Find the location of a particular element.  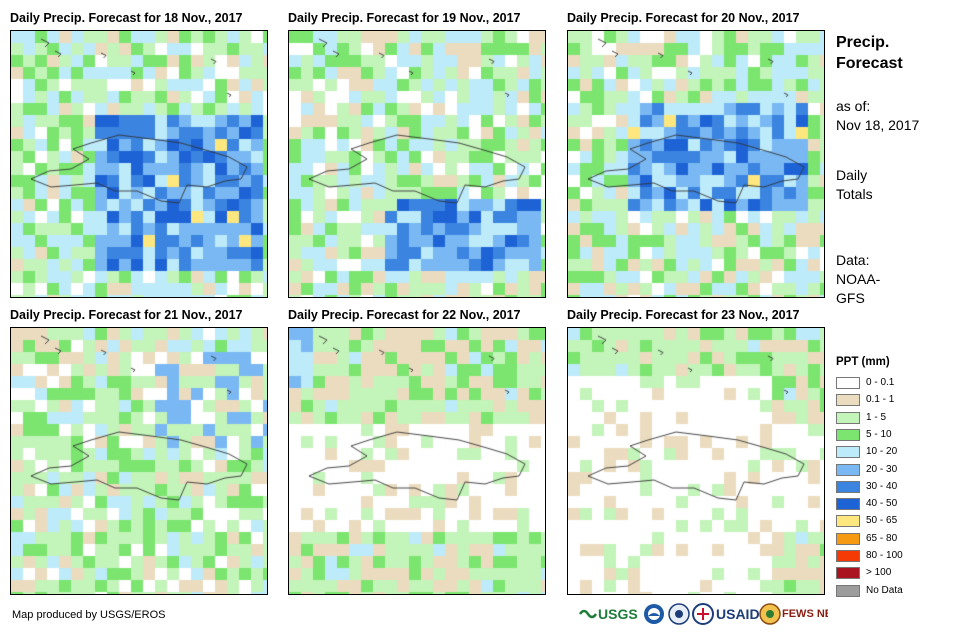

legend-label: 5 - 10 is located at coordinates (879, 434).